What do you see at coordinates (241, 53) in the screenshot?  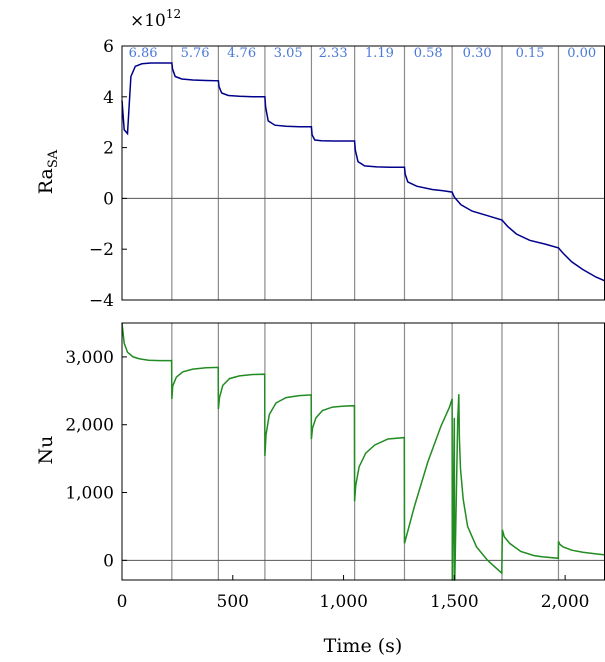 I see `segment-label: 4.76` at bounding box center [241, 53].